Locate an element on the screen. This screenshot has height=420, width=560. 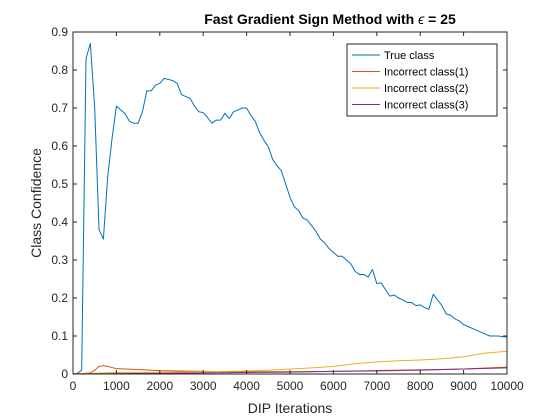
x-tick-label: 3000 is located at coordinates (203, 386).